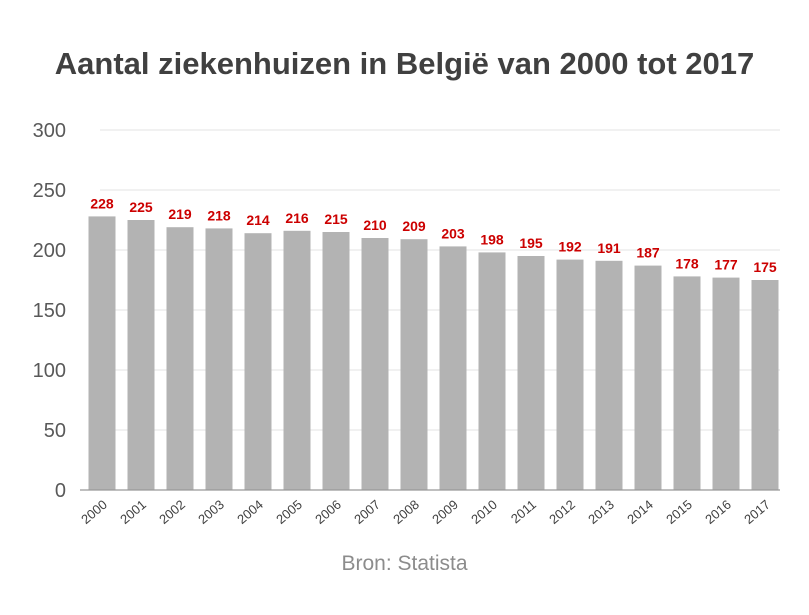 This screenshot has height=615, width=809. Describe the element at coordinates (219, 215) in the screenshot. I see `data-label-2003: 218` at that location.